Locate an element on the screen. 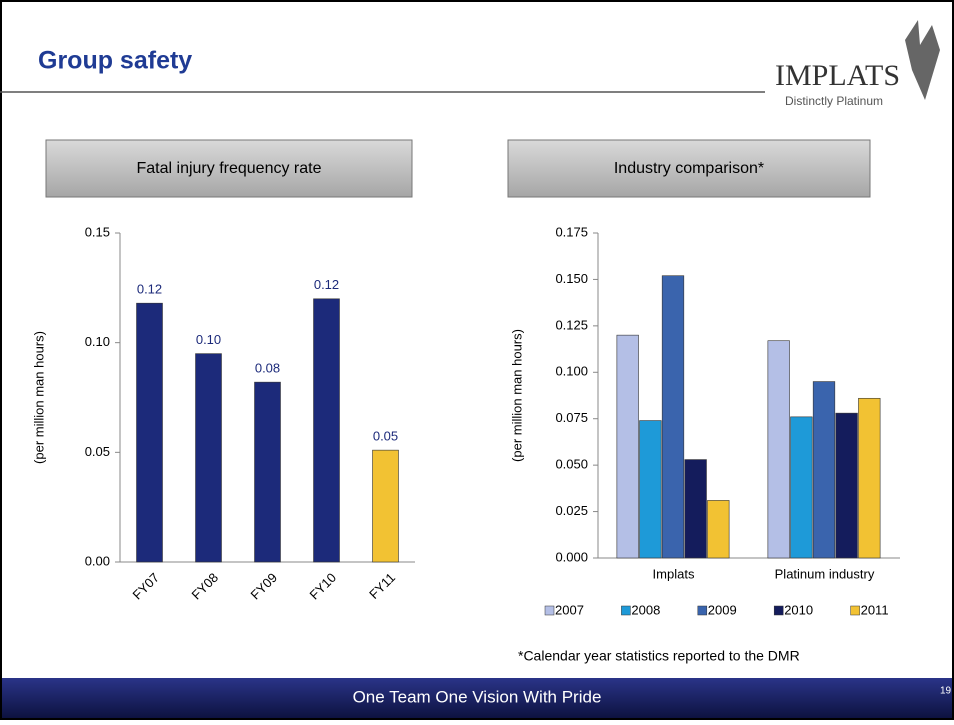  x-tick-label: Platinum industry is located at coordinates (825, 573).